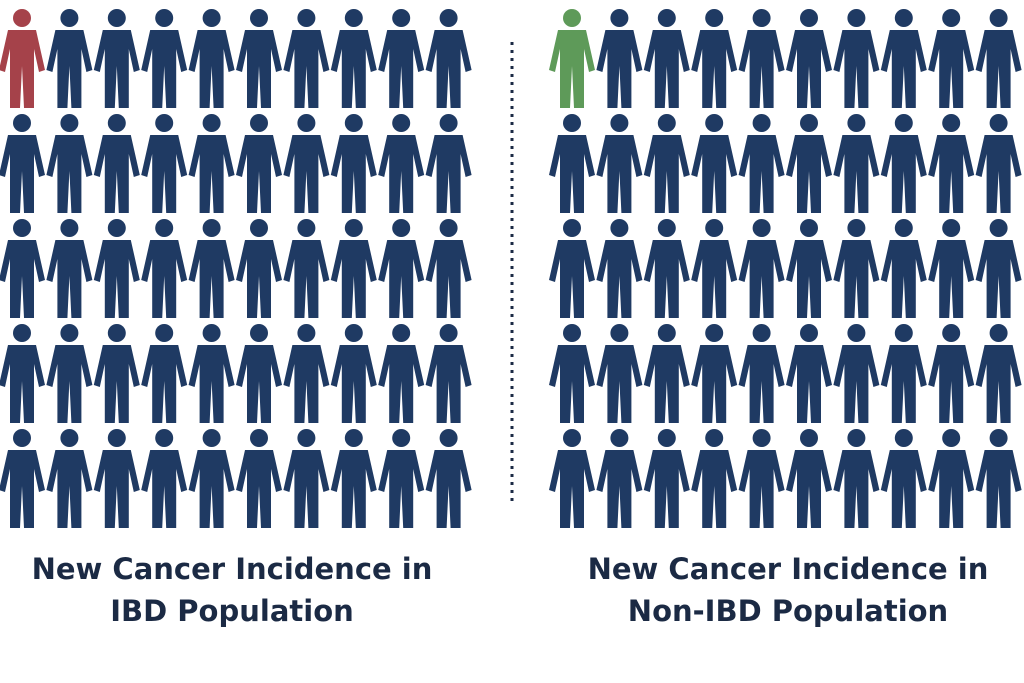 This screenshot has width=1024, height=683. What do you see at coordinates (788, 569) in the screenshot?
I see `non-ibd-caption-line1: New Cancer Incidence in` at bounding box center [788, 569].